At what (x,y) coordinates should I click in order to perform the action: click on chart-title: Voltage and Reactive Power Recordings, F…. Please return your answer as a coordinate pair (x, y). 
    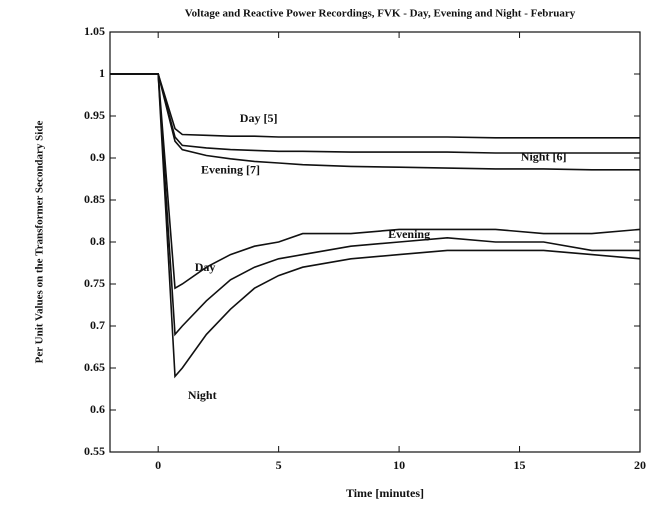
    Looking at the image, I should click on (380, 14).